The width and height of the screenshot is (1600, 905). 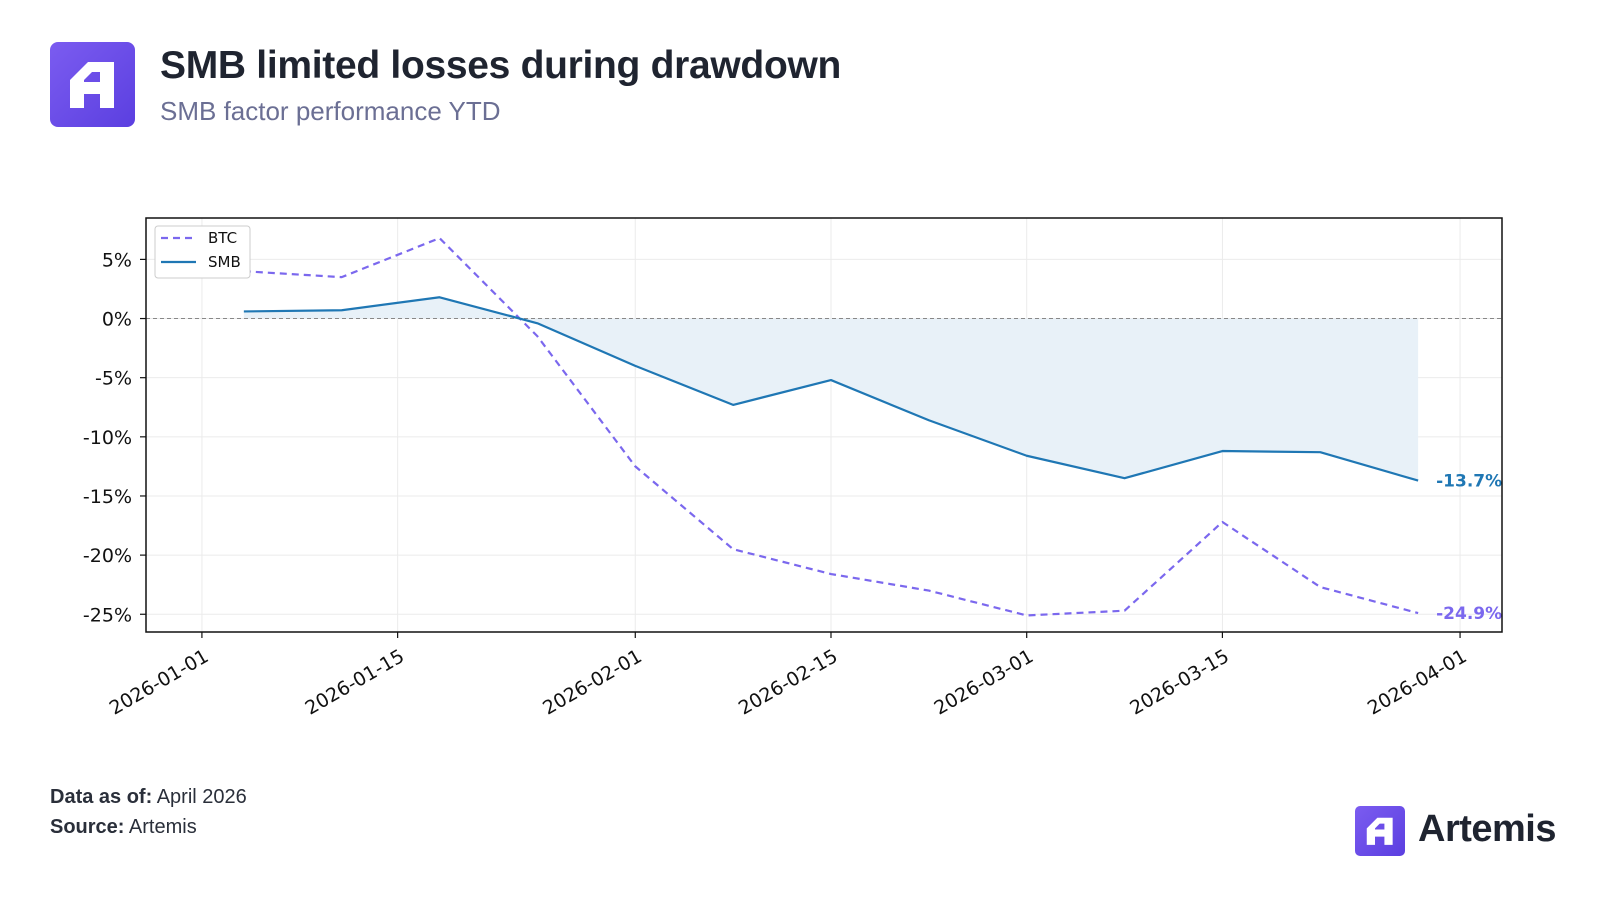 I want to click on legend-label-btc: BTC, so click(x=222, y=238).